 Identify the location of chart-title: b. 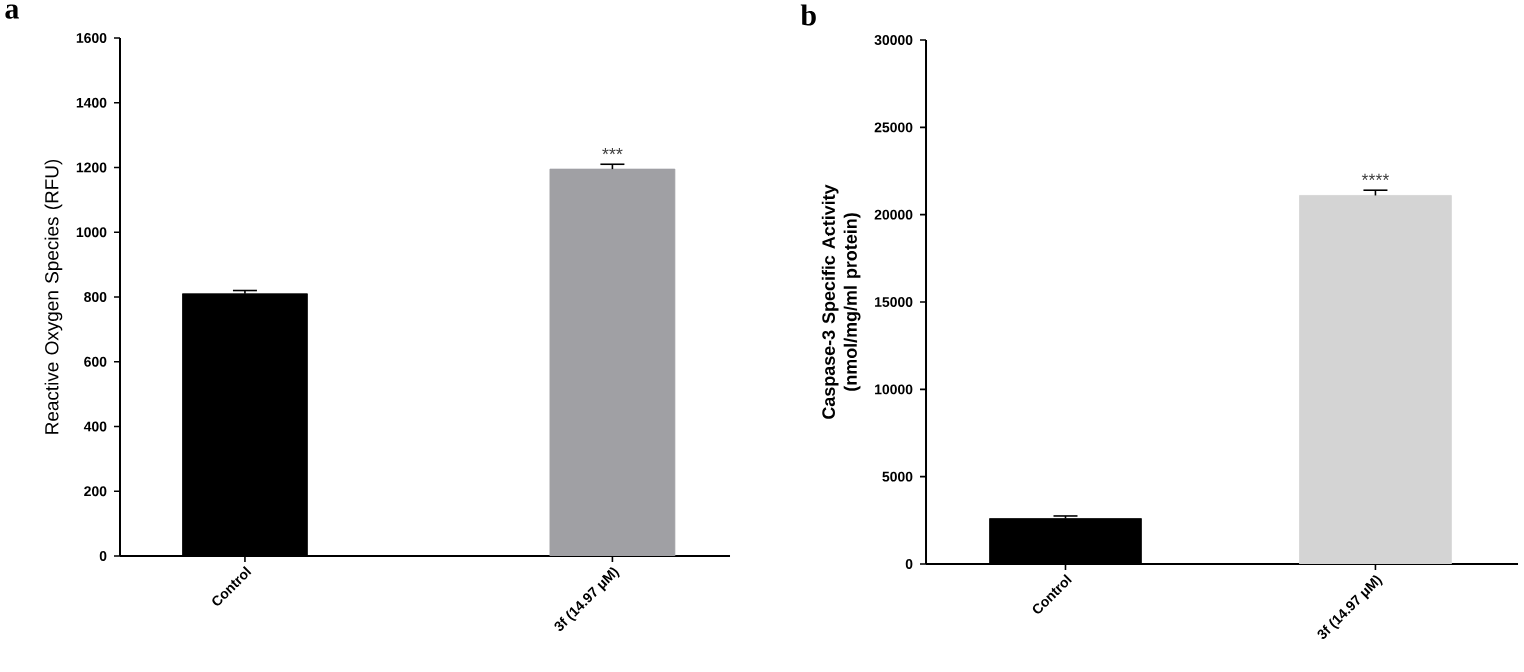
(808, 15).